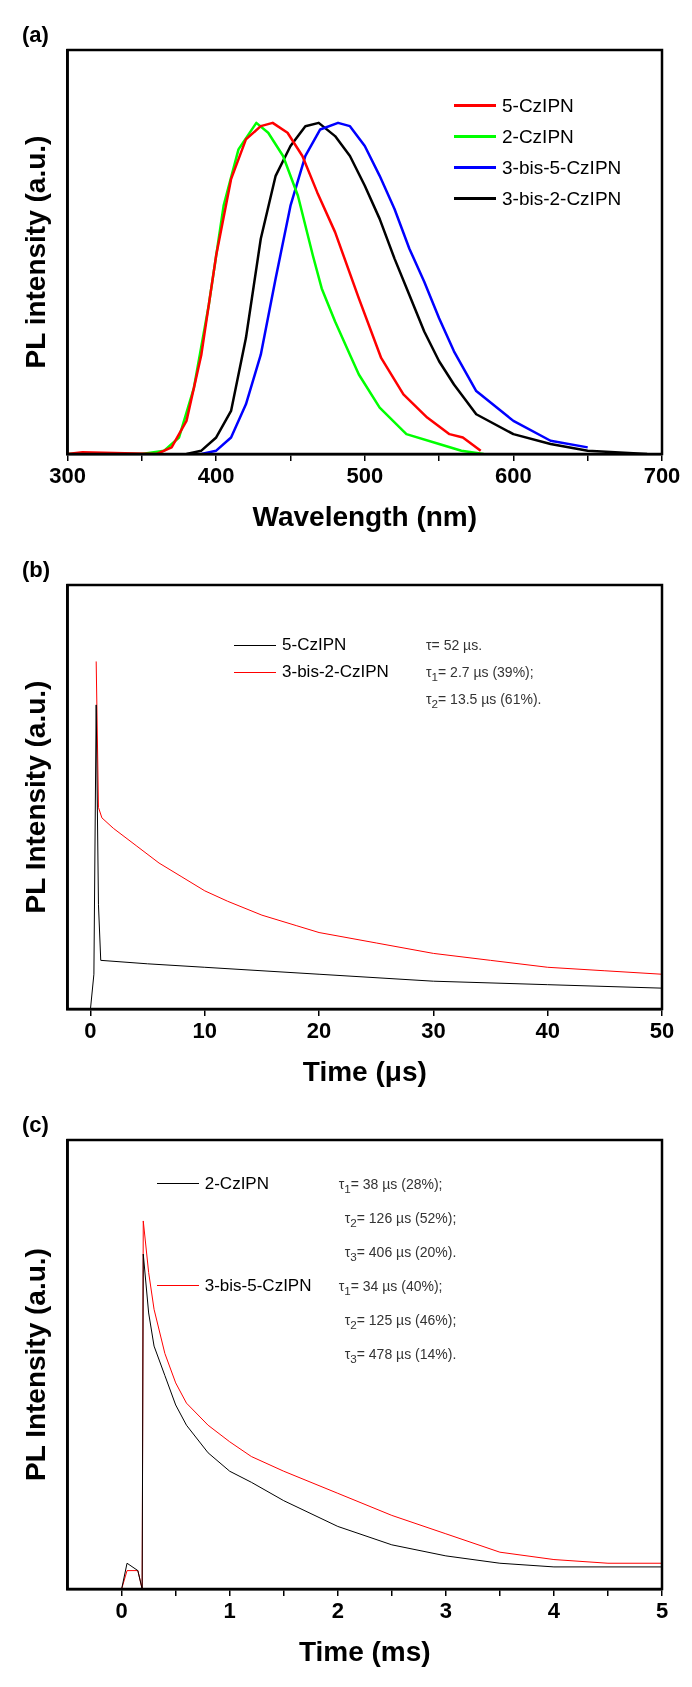 The height and width of the screenshot is (1687, 692). What do you see at coordinates (484, 700) in the screenshot?
I see `annotation: τ$_{2}$= 13.5 µs (61%).` at bounding box center [484, 700].